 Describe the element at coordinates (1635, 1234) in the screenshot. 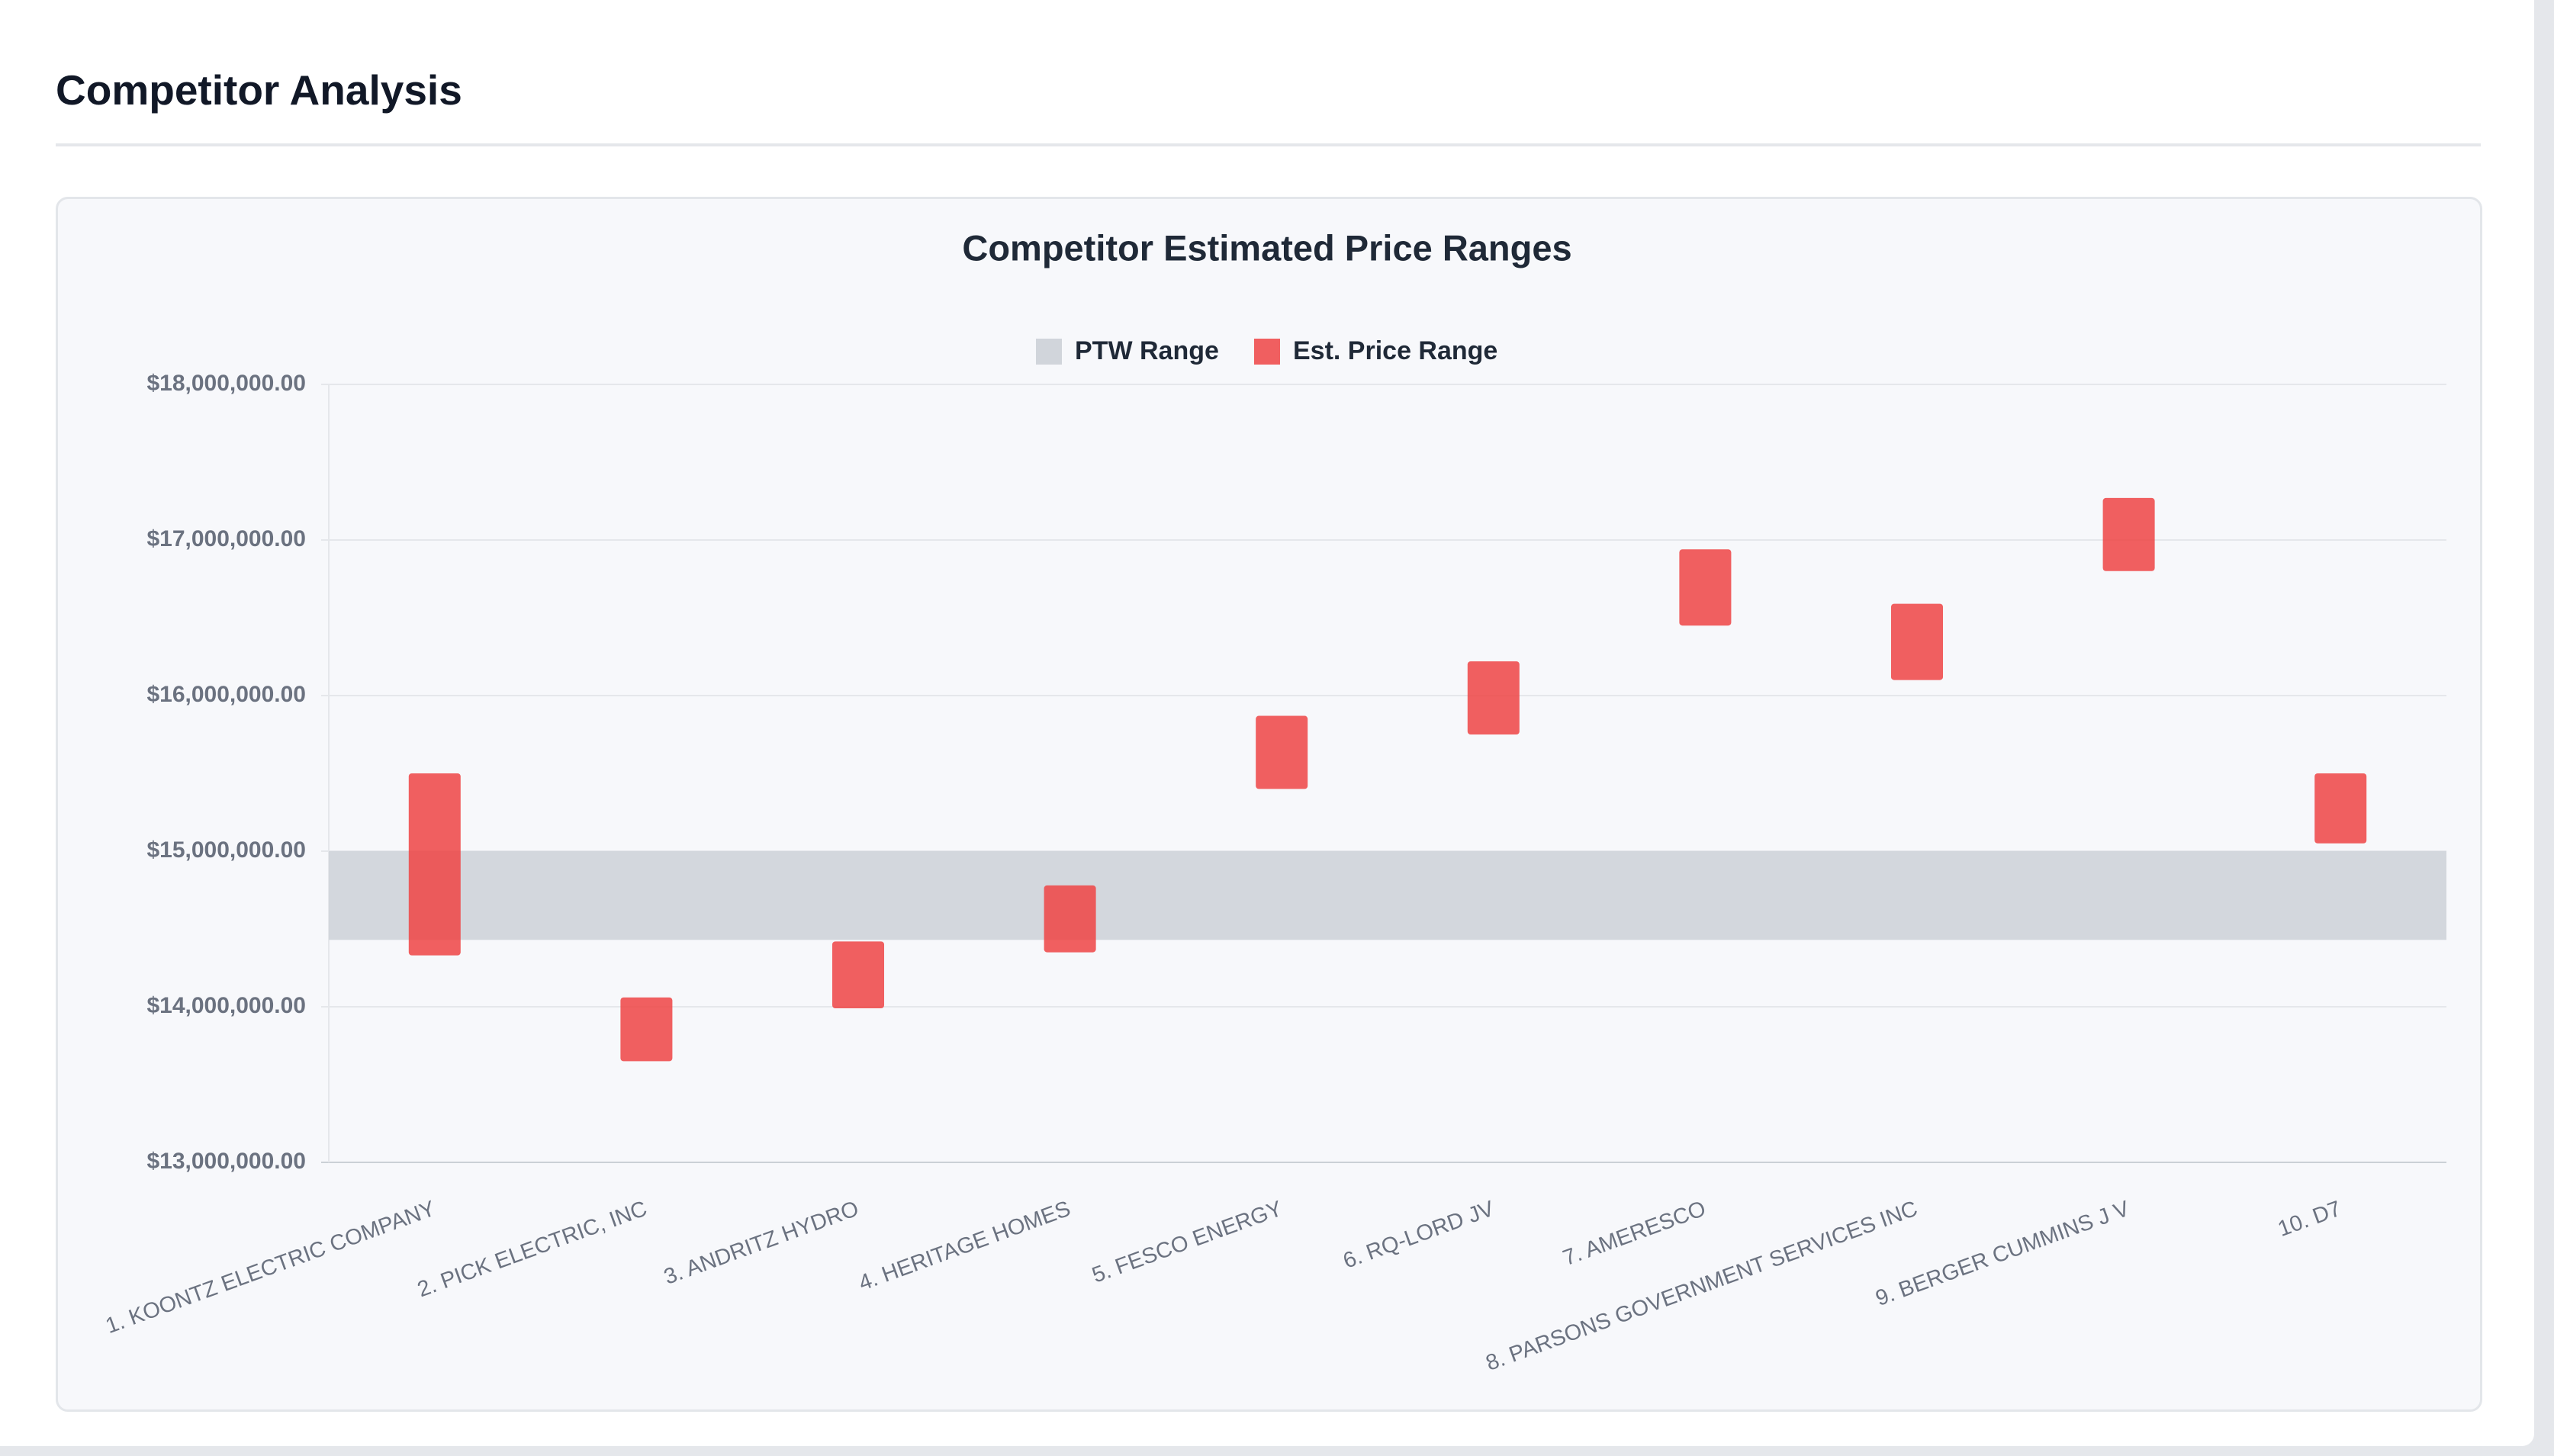

I see `x-tick-label: 7. AMERESCO` at that location.